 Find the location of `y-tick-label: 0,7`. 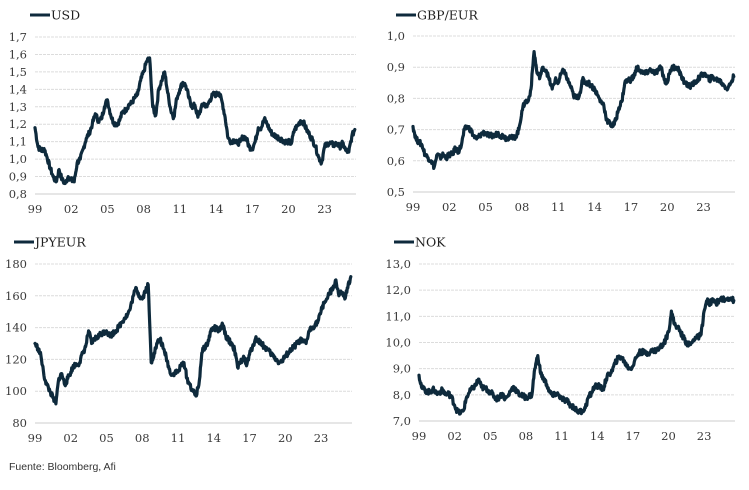

y-tick-label: 0,7 is located at coordinates (396, 130).